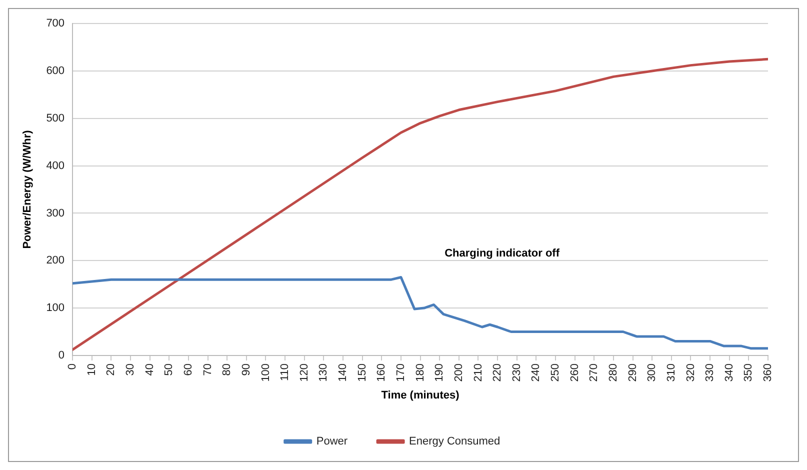  Describe the element at coordinates (130, 369) in the screenshot. I see `x-tick-label: 30` at that location.